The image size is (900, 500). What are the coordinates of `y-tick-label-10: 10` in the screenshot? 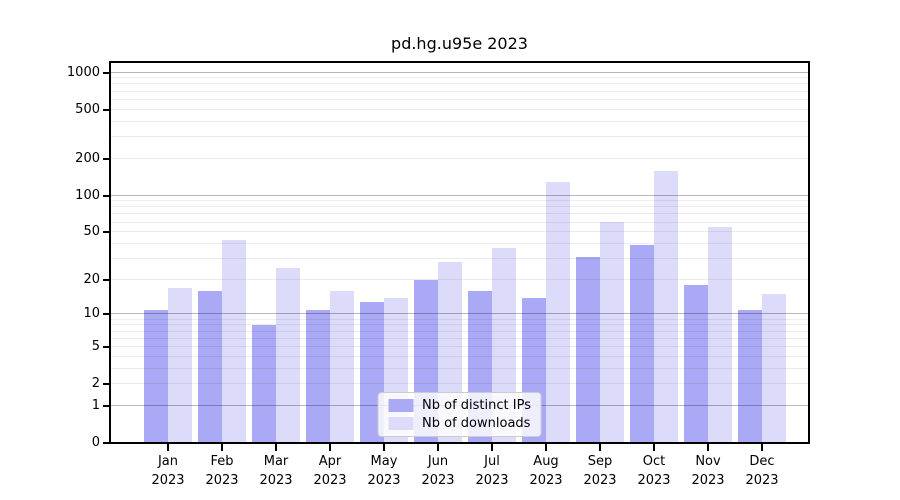 It's located at (91, 314).